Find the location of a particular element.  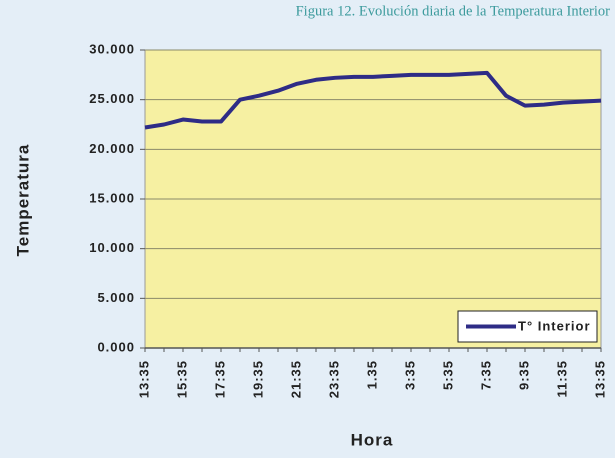

y-tick-label: 20.000 is located at coordinates (112, 148).